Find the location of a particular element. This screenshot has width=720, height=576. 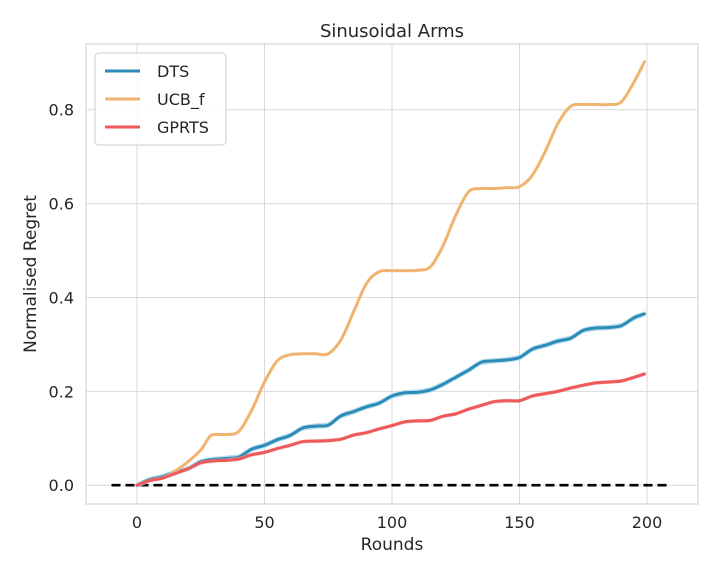

legend-box is located at coordinates (160, 99).